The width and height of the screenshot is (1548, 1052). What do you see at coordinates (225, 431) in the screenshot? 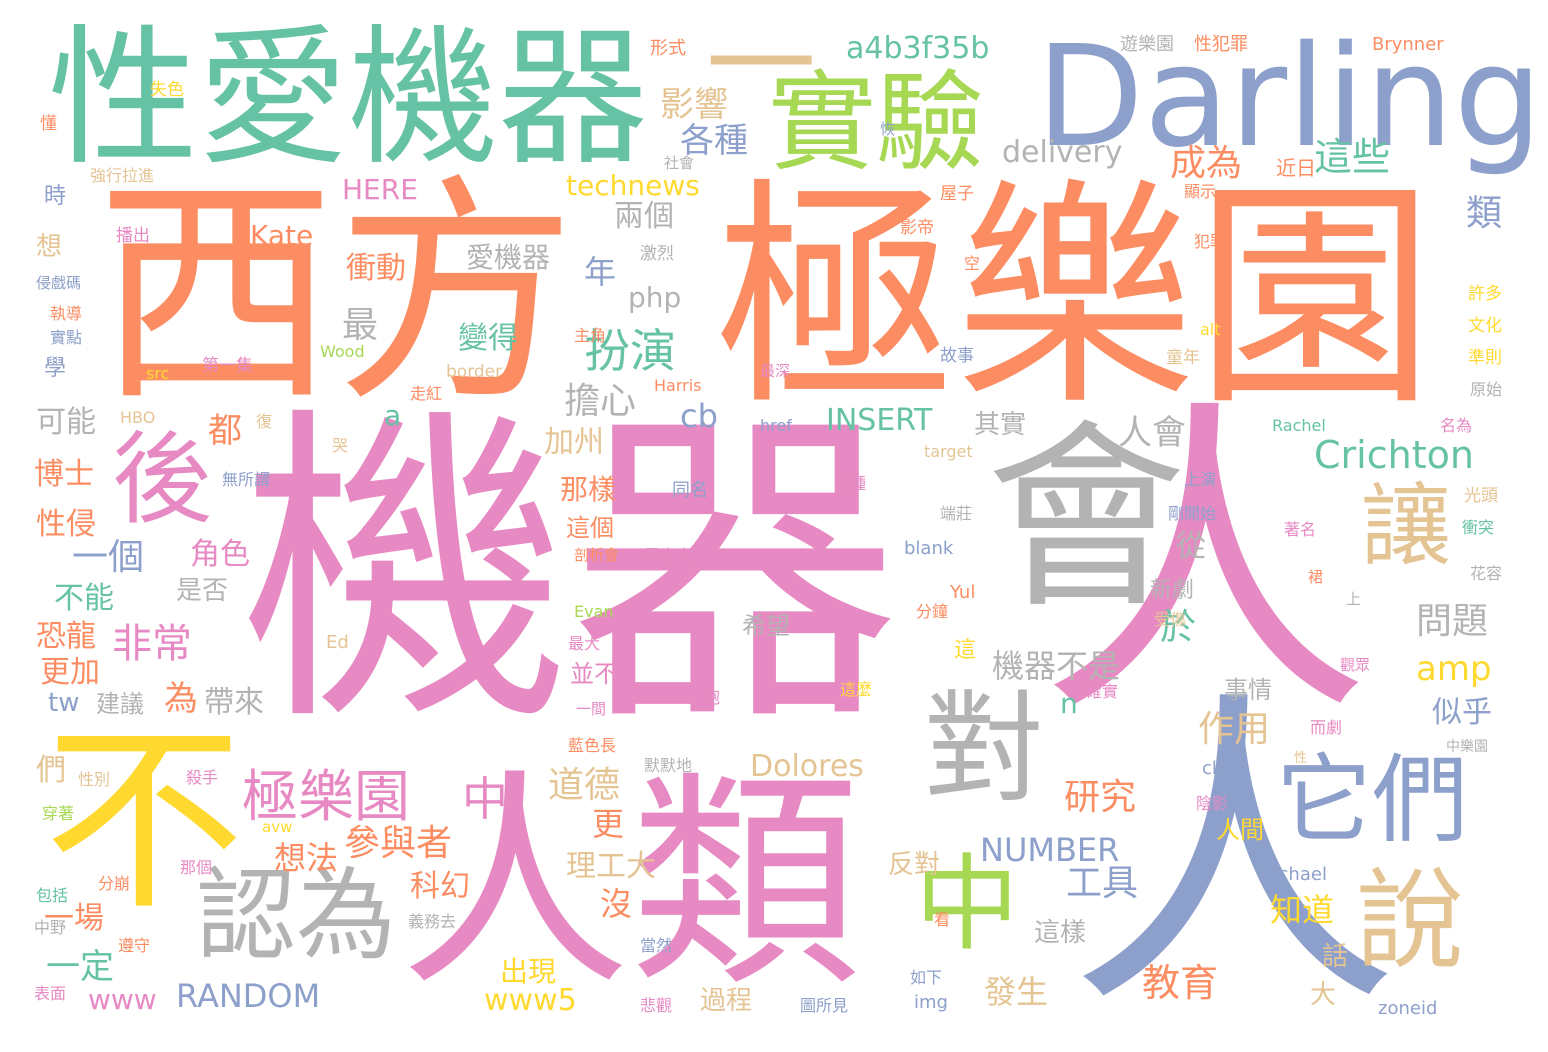
I see `word-dou: 都` at bounding box center [225, 431].